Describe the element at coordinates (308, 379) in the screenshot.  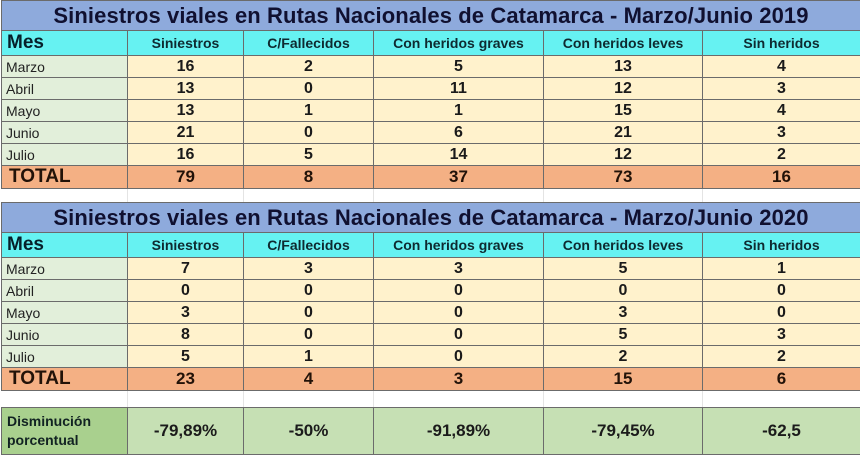
I see `total-value: 4` at that location.